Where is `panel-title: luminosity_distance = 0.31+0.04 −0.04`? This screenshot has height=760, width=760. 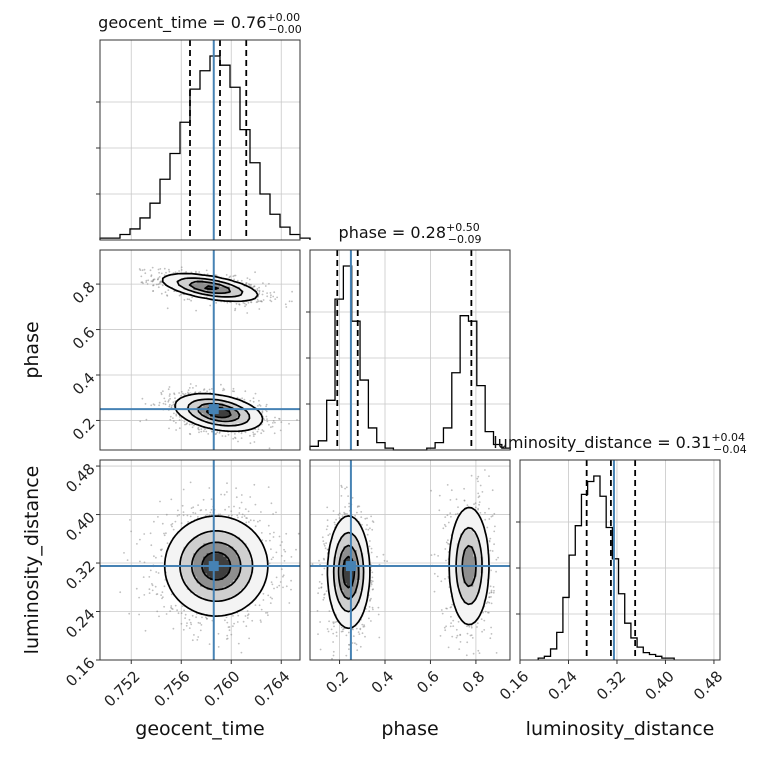 panel-title: luminosity_distance = 0.31+0.04 −0.04 is located at coordinates (620, 443).